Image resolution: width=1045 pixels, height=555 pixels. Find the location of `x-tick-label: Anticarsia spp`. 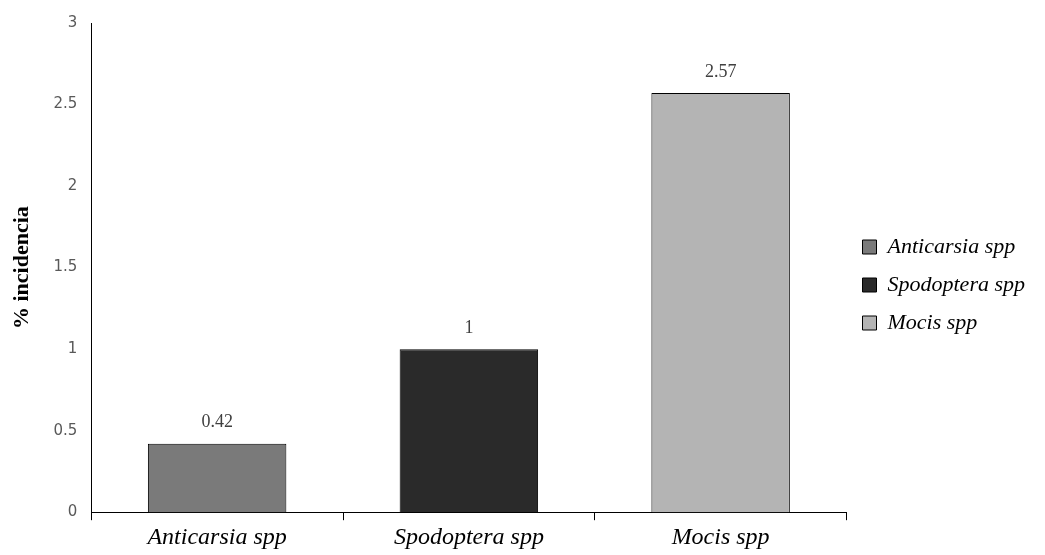

x-tick-label: Anticarsia spp is located at coordinates (216, 535).